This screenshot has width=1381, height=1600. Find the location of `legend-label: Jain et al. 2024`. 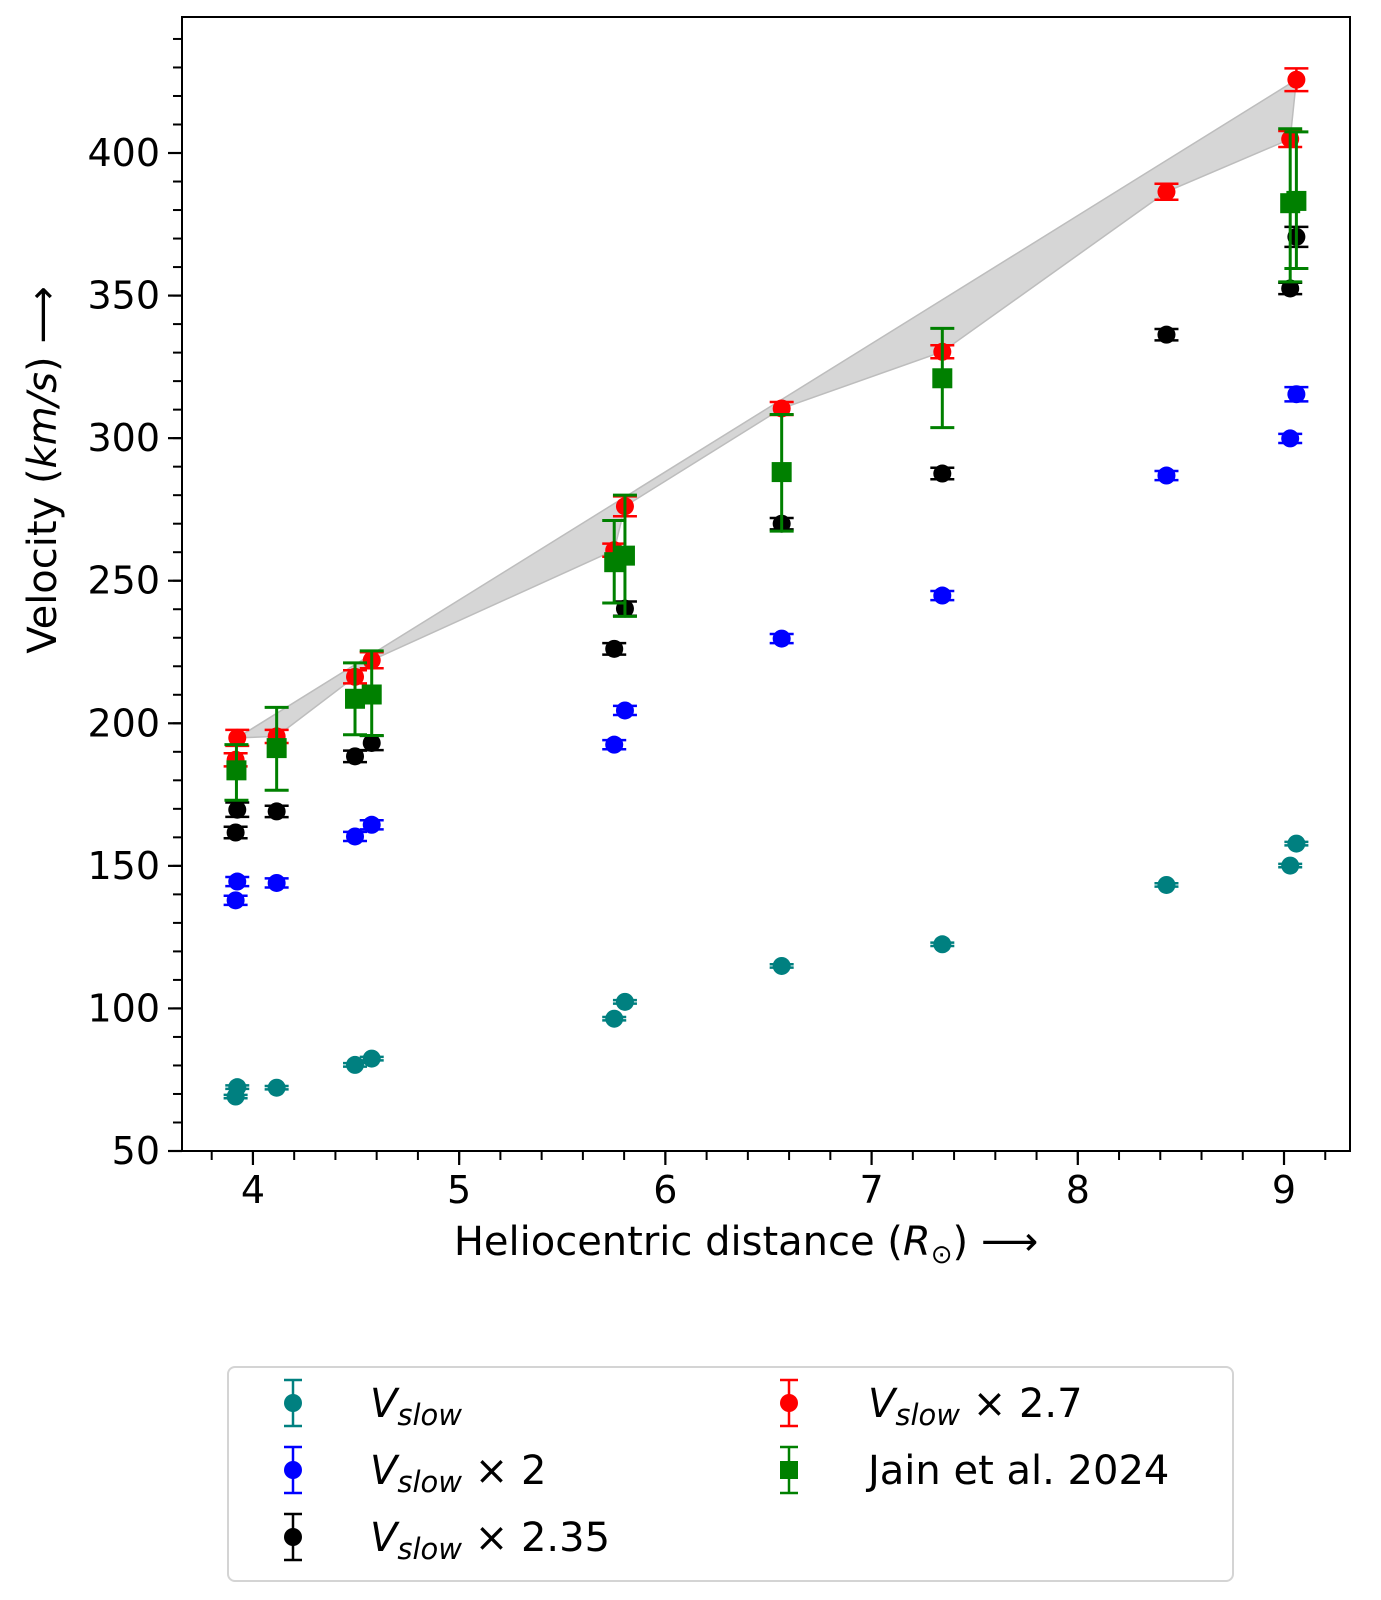

legend-label: Jain et al. 2024 is located at coordinates (1017, 1471).